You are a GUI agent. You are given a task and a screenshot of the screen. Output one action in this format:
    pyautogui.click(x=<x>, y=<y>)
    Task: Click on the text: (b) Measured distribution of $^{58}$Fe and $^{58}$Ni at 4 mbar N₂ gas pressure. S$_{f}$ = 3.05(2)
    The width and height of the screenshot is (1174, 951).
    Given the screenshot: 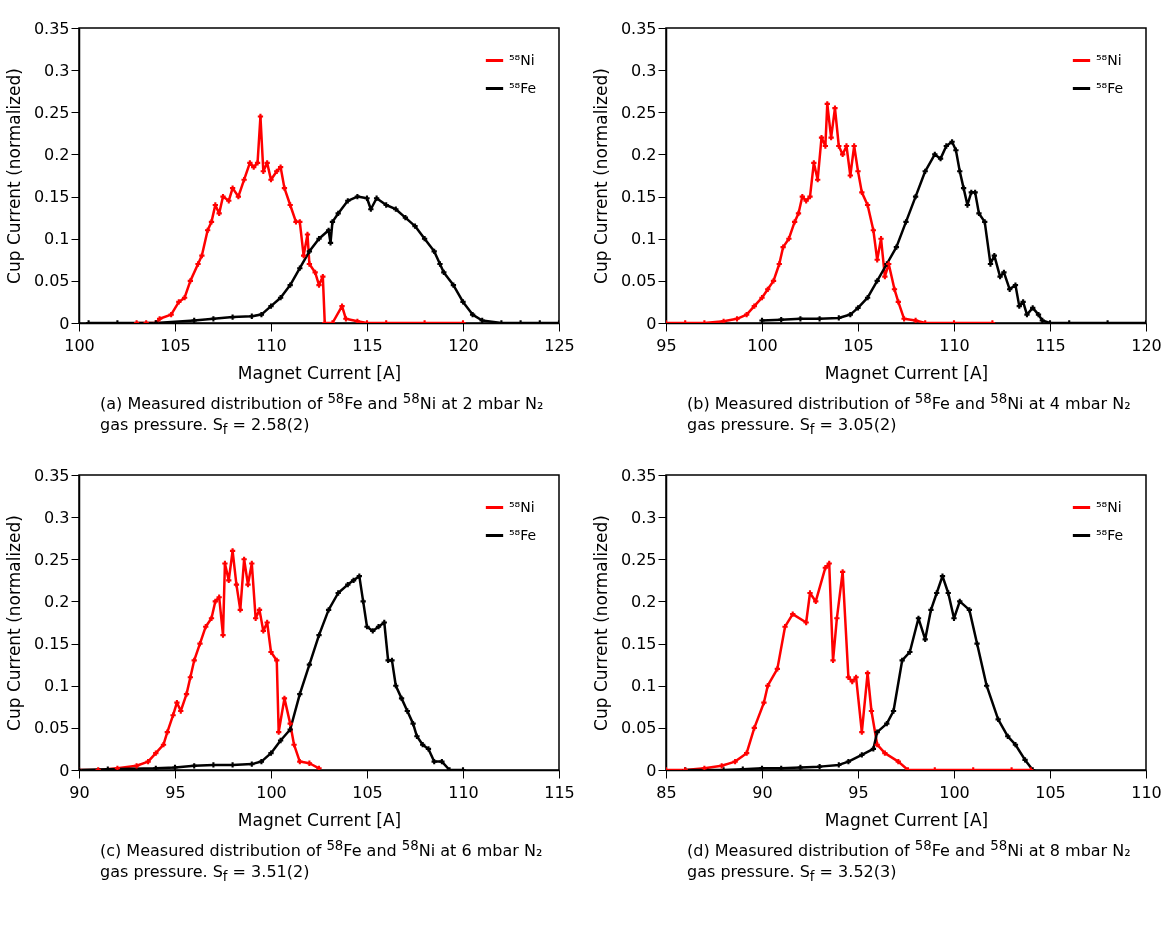 What is the action you would take?
    pyautogui.click(x=909, y=414)
    